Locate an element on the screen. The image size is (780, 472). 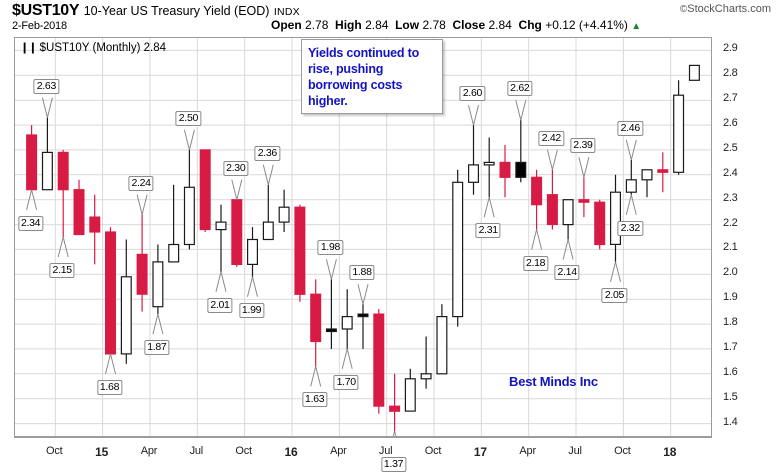
x-axis: Oct 15 Apr Jul Oct 16 Apr Jul Oct 17 Apr Jul Oct 18 is located at coordinates (390, 453).